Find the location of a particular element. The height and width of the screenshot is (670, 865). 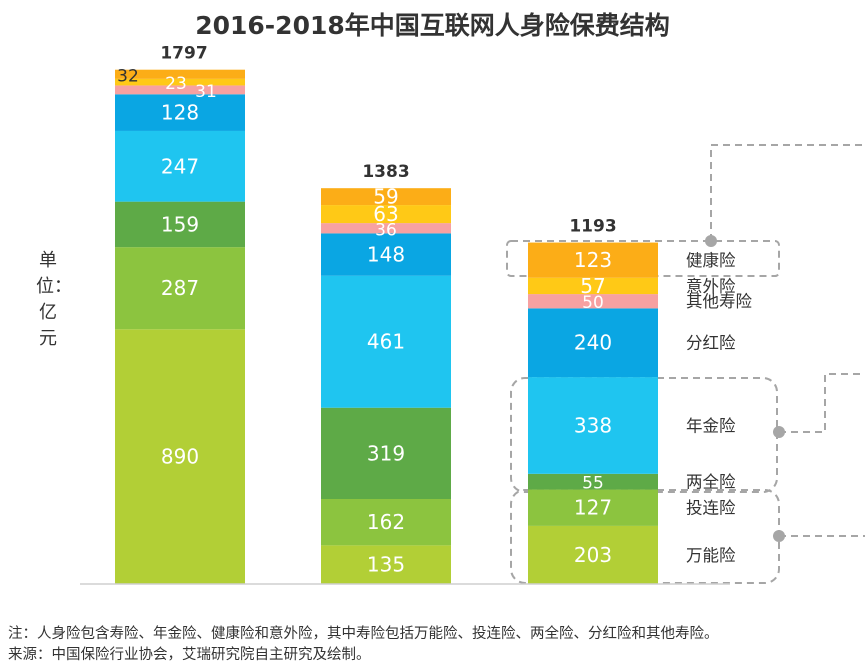

data-label: 135 is located at coordinates (386, 565).